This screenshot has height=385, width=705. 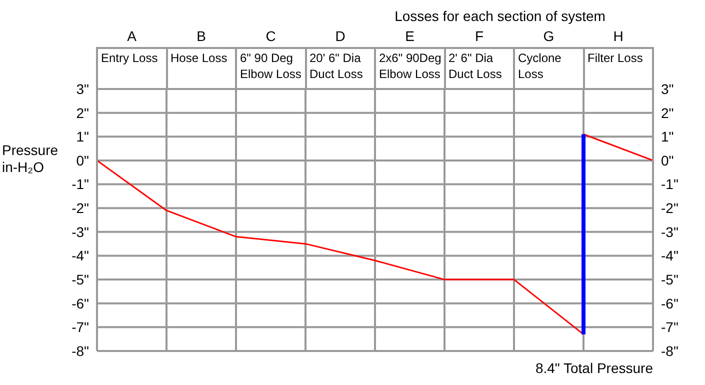 I want to click on text: Filter Loss, so click(x=615, y=58).